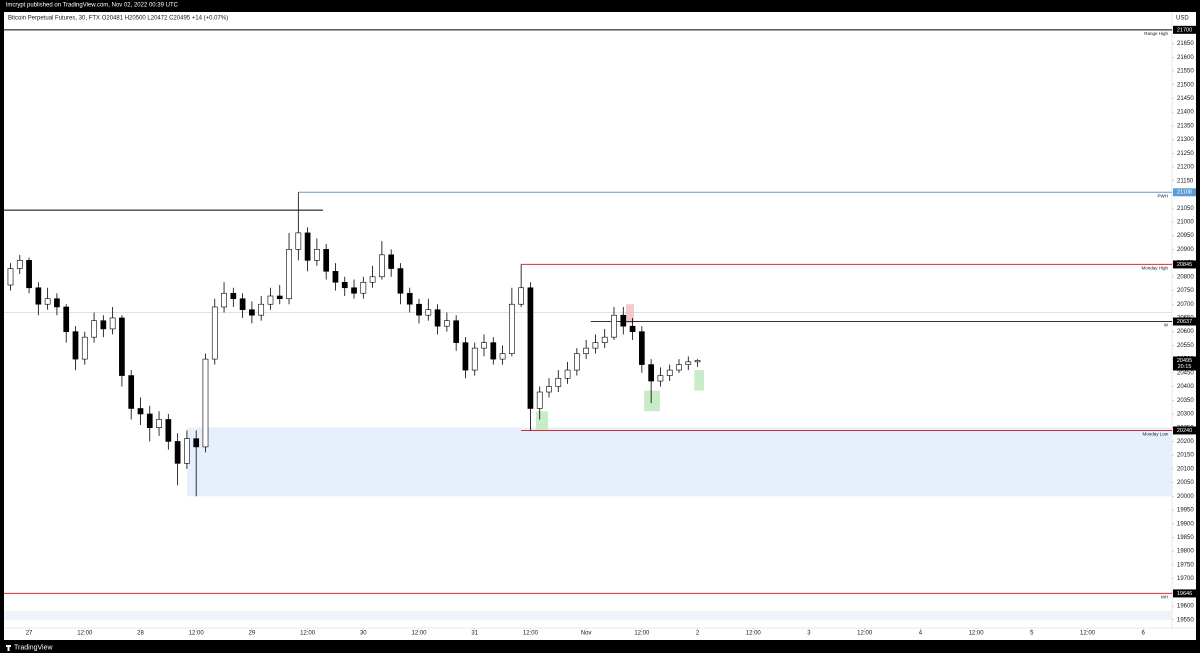  I want to click on y-tick-label: 20950, so click(1185, 236).